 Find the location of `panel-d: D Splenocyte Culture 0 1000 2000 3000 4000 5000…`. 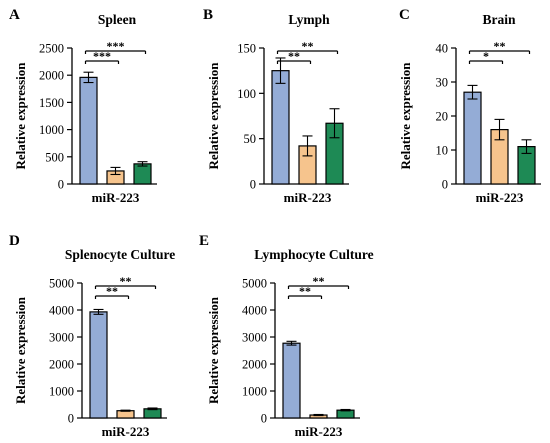

panel-d: D Splenocyte Culture 0 1000 2000 3000 4000 5000… is located at coordinates (92, 336).